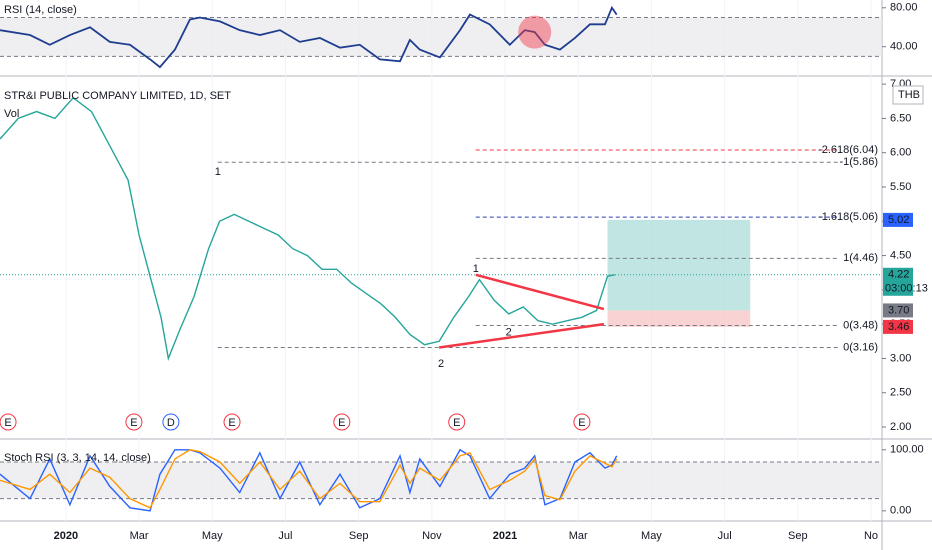  Describe the element at coordinates (40, 10) in the screenshot. I see `pane-title: RSI (14, close)` at that location.